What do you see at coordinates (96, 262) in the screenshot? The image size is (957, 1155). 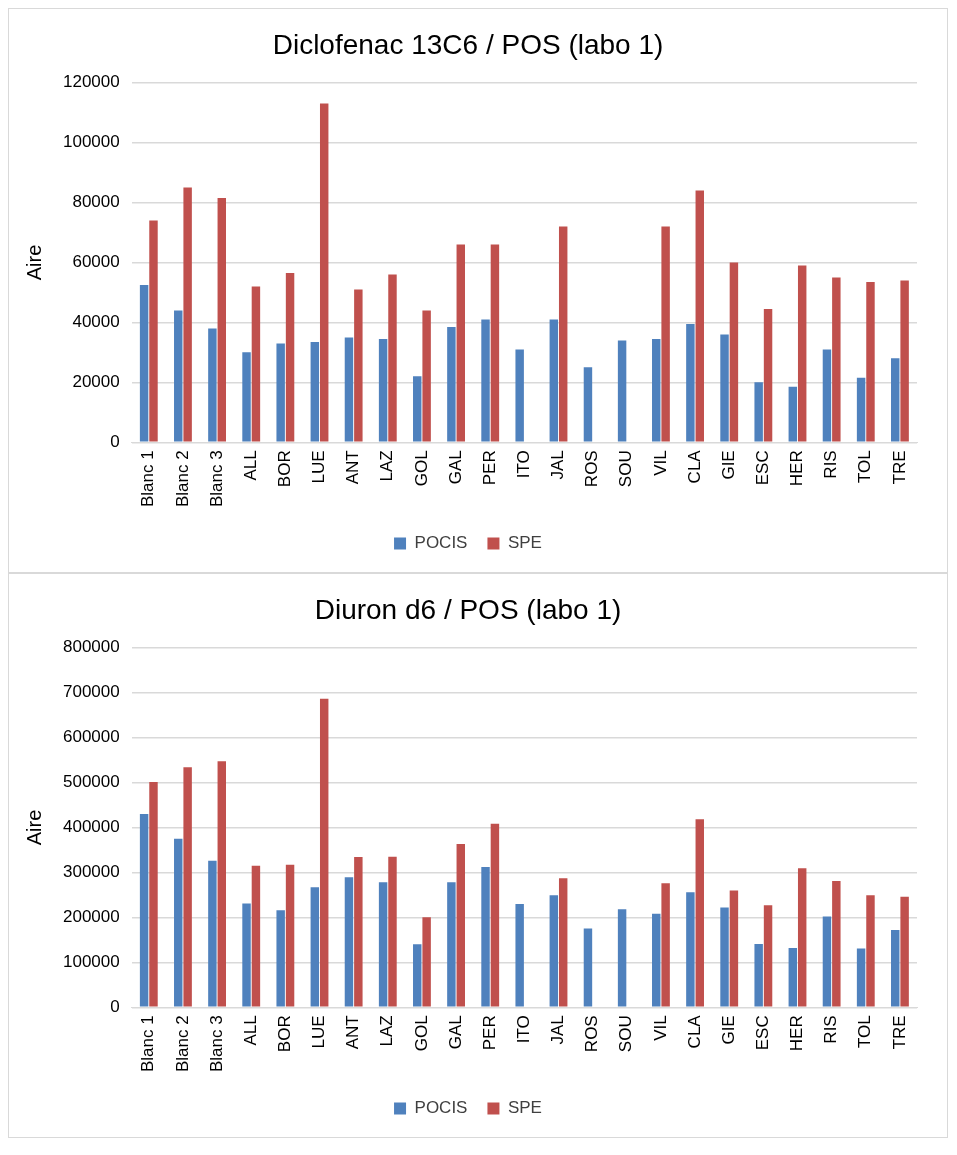 I see `y-tick-label: 60000` at bounding box center [96, 262].